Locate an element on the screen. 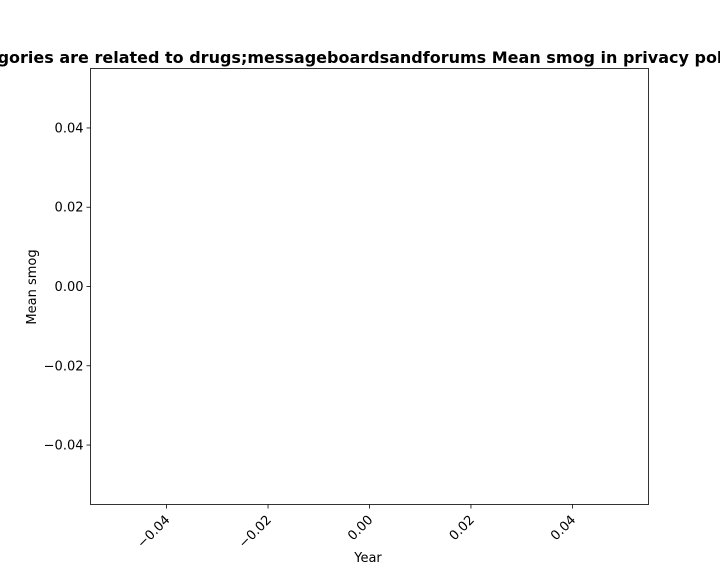 This screenshot has width=720, height=576. x-tick-label: 0.04 is located at coordinates (563, 528).